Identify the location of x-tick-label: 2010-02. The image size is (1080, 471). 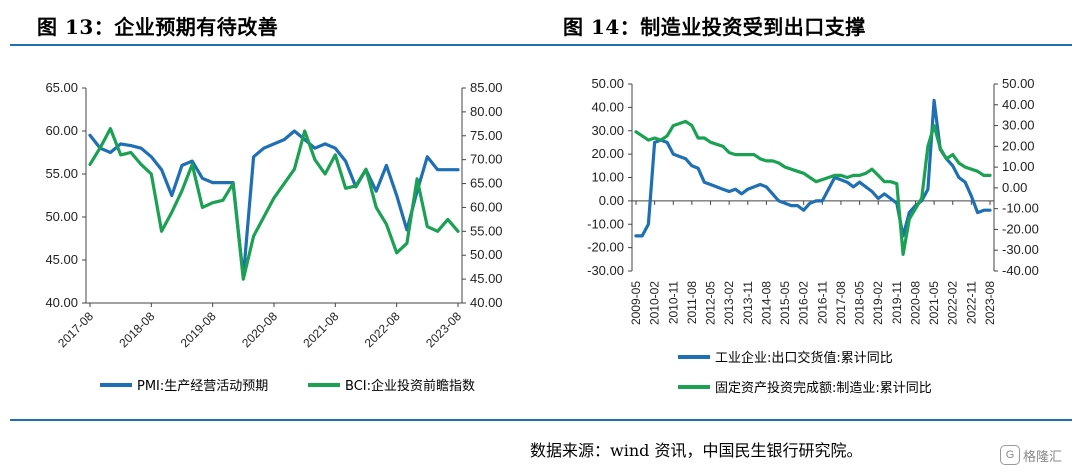
(655, 303).